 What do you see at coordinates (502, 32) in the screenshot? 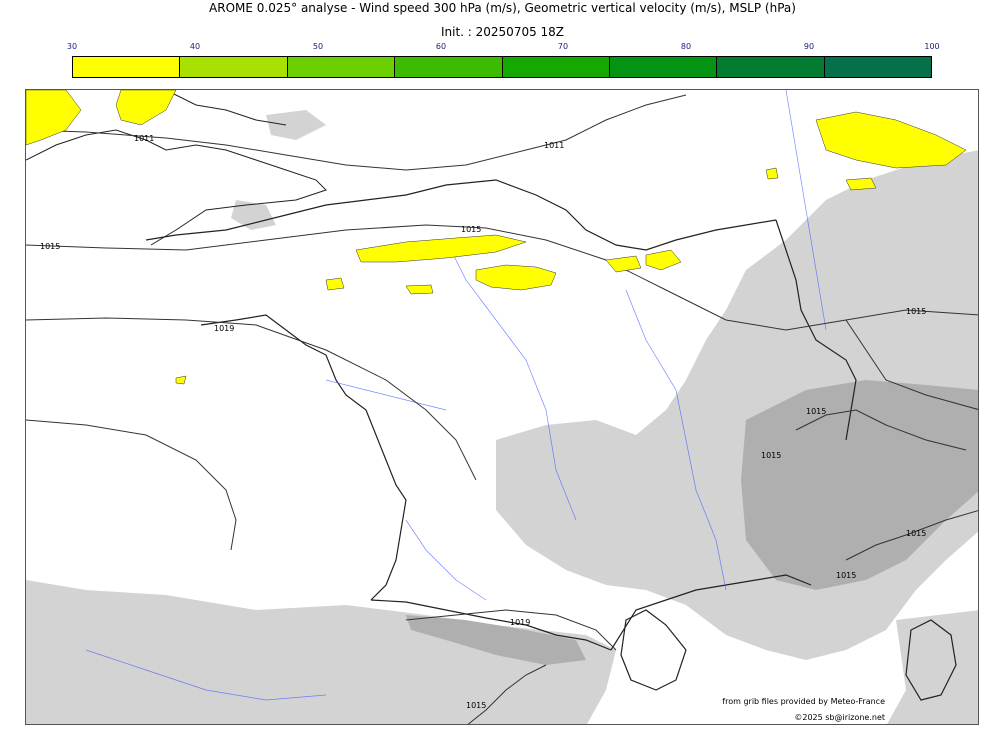
I see `init-time: Init. : 20250705 18Z` at bounding box center [502, 32].